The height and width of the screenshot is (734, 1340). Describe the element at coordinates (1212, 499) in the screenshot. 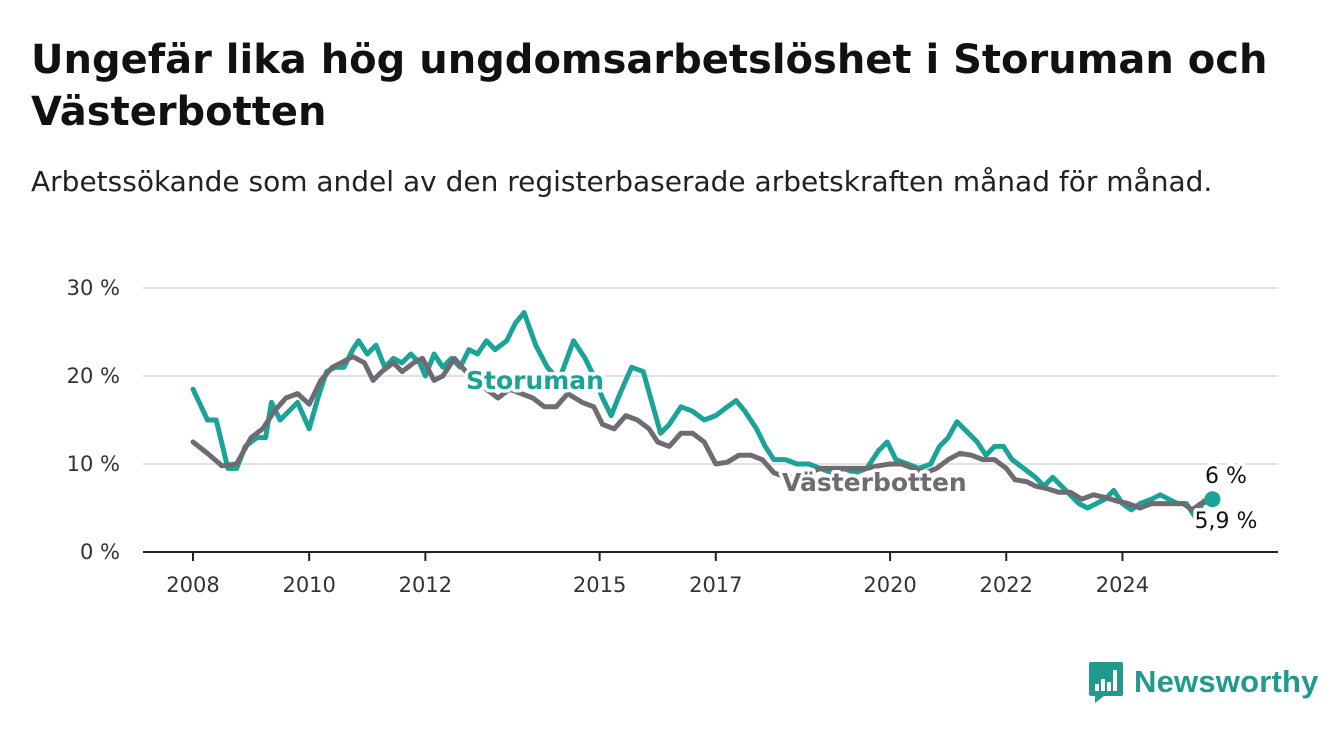

I see `series-end-marker` at that location.